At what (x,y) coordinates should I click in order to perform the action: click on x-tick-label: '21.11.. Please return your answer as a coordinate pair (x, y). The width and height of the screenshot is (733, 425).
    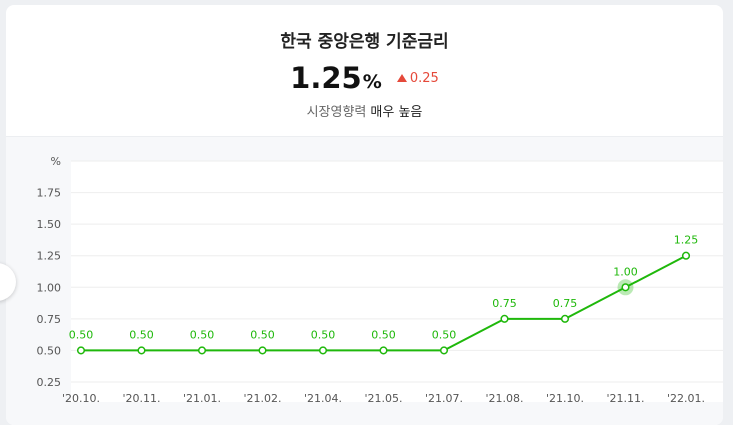
    Looking at the image, I should click on (625, 398).